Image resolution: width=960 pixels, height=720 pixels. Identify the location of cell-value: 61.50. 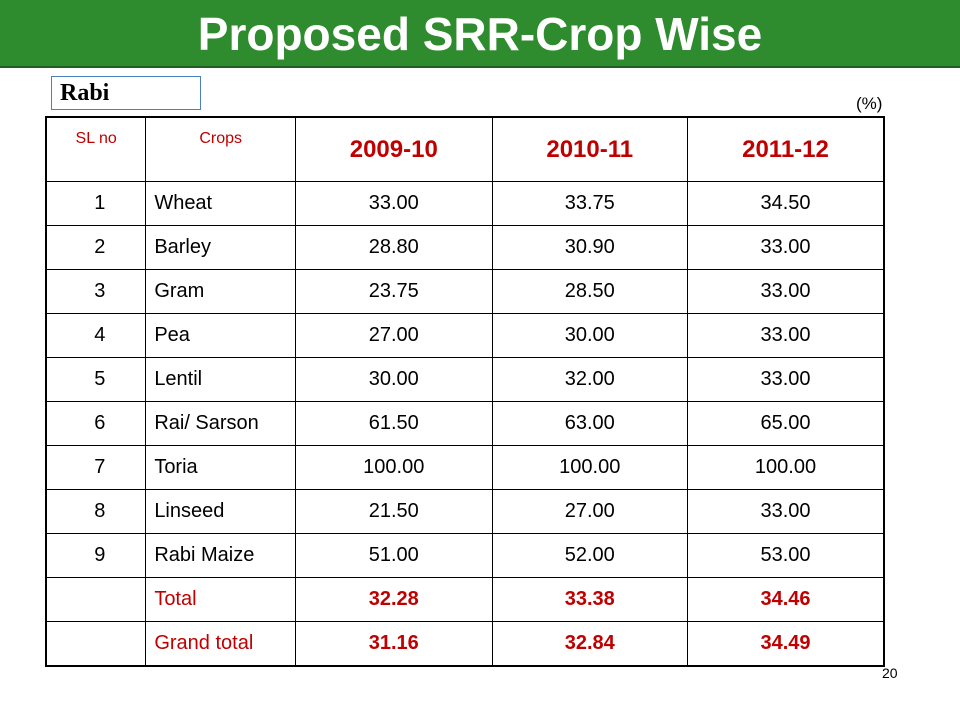
(394, 423).